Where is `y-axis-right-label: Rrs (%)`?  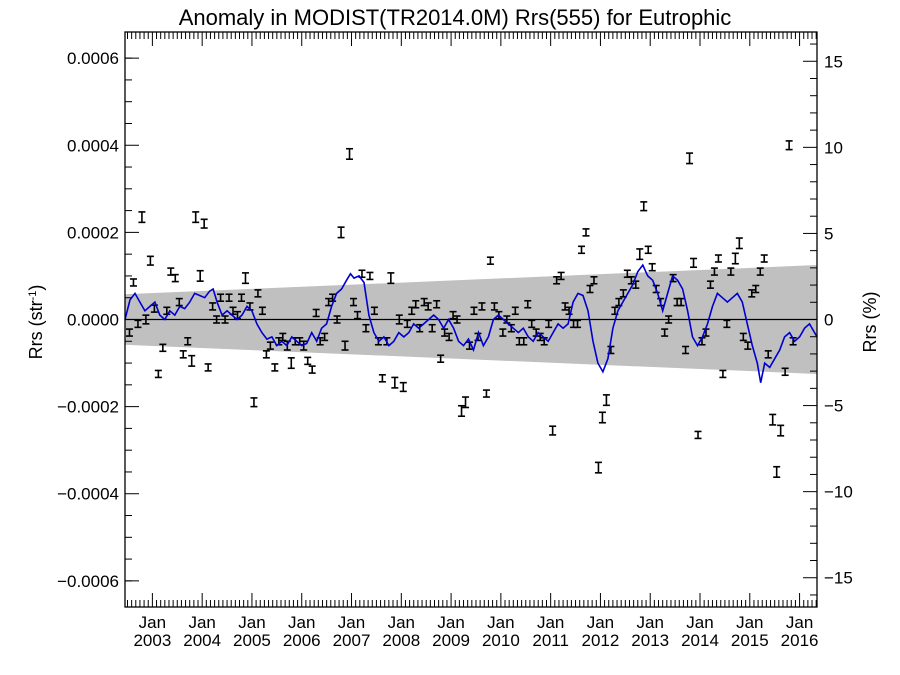
y-axis-right-label: Rrs (%) is located at coordinates (870, 322).